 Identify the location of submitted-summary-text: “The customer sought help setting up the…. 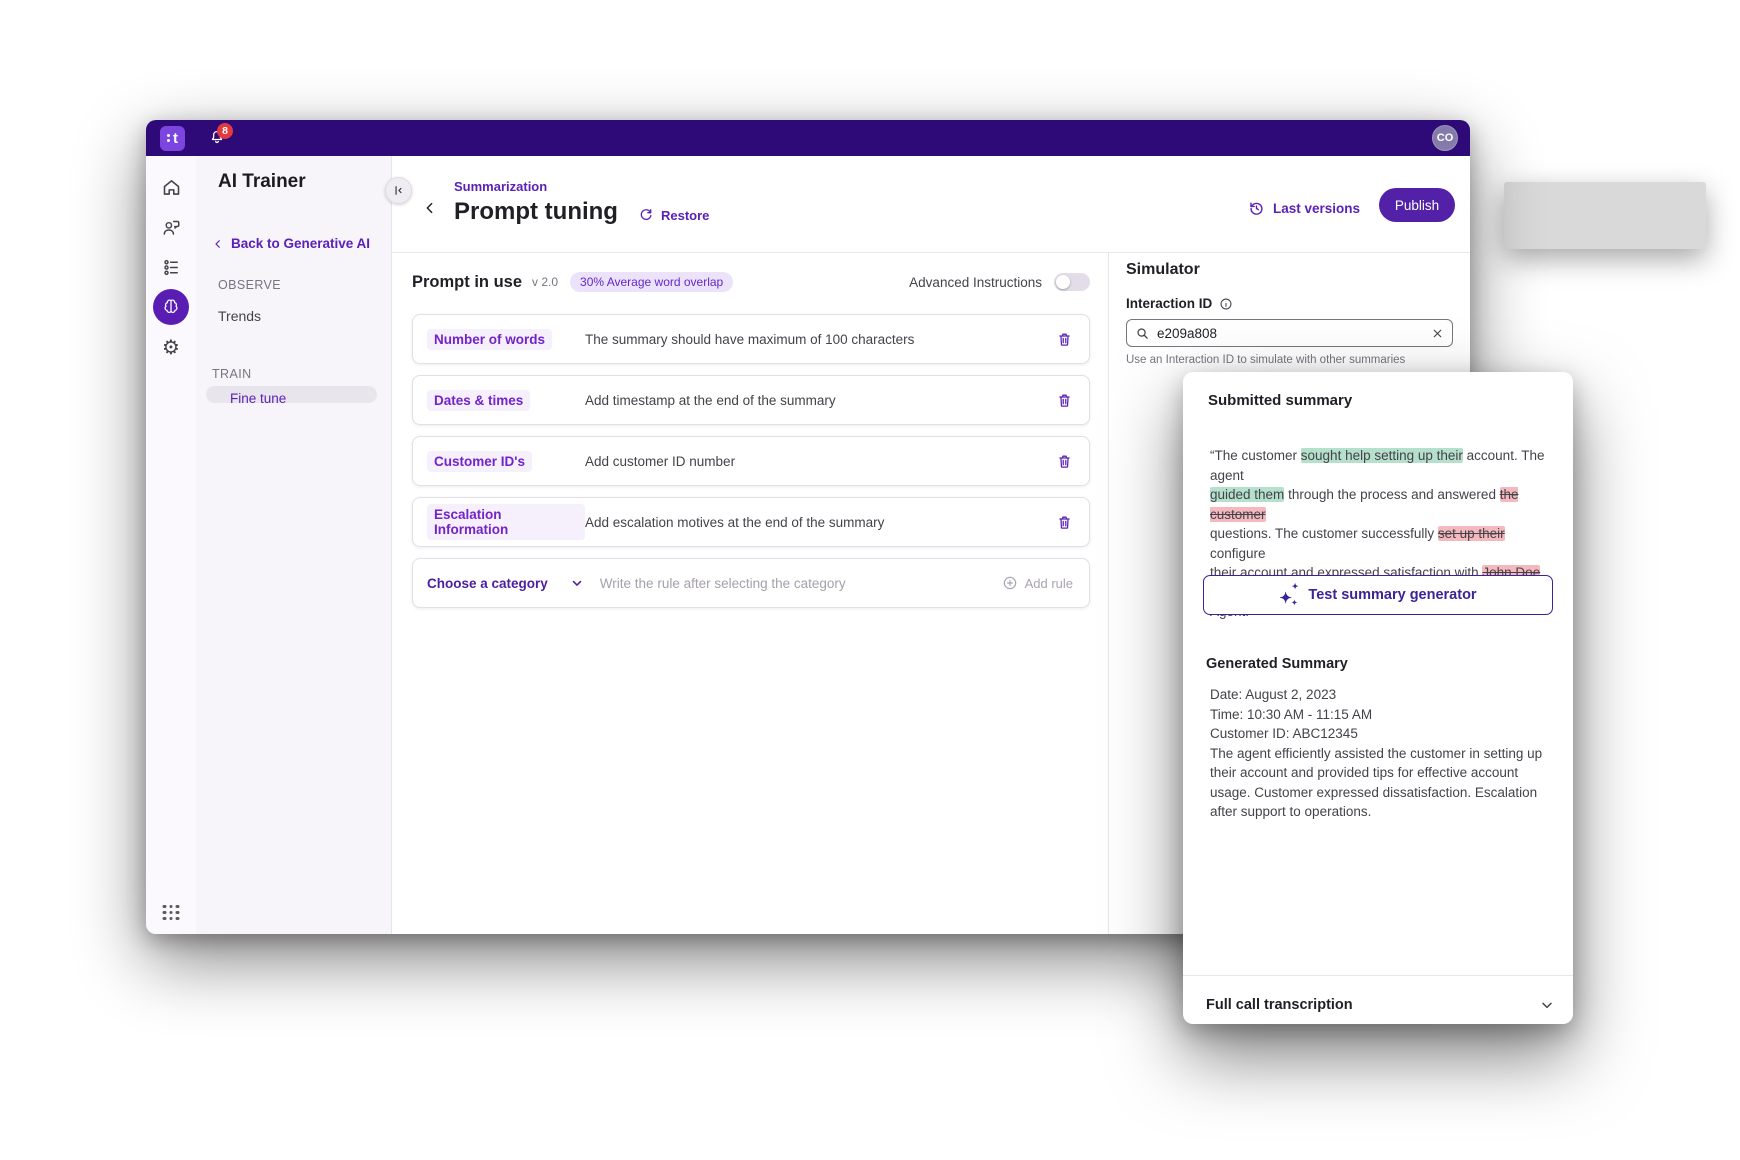
(1377, 533).